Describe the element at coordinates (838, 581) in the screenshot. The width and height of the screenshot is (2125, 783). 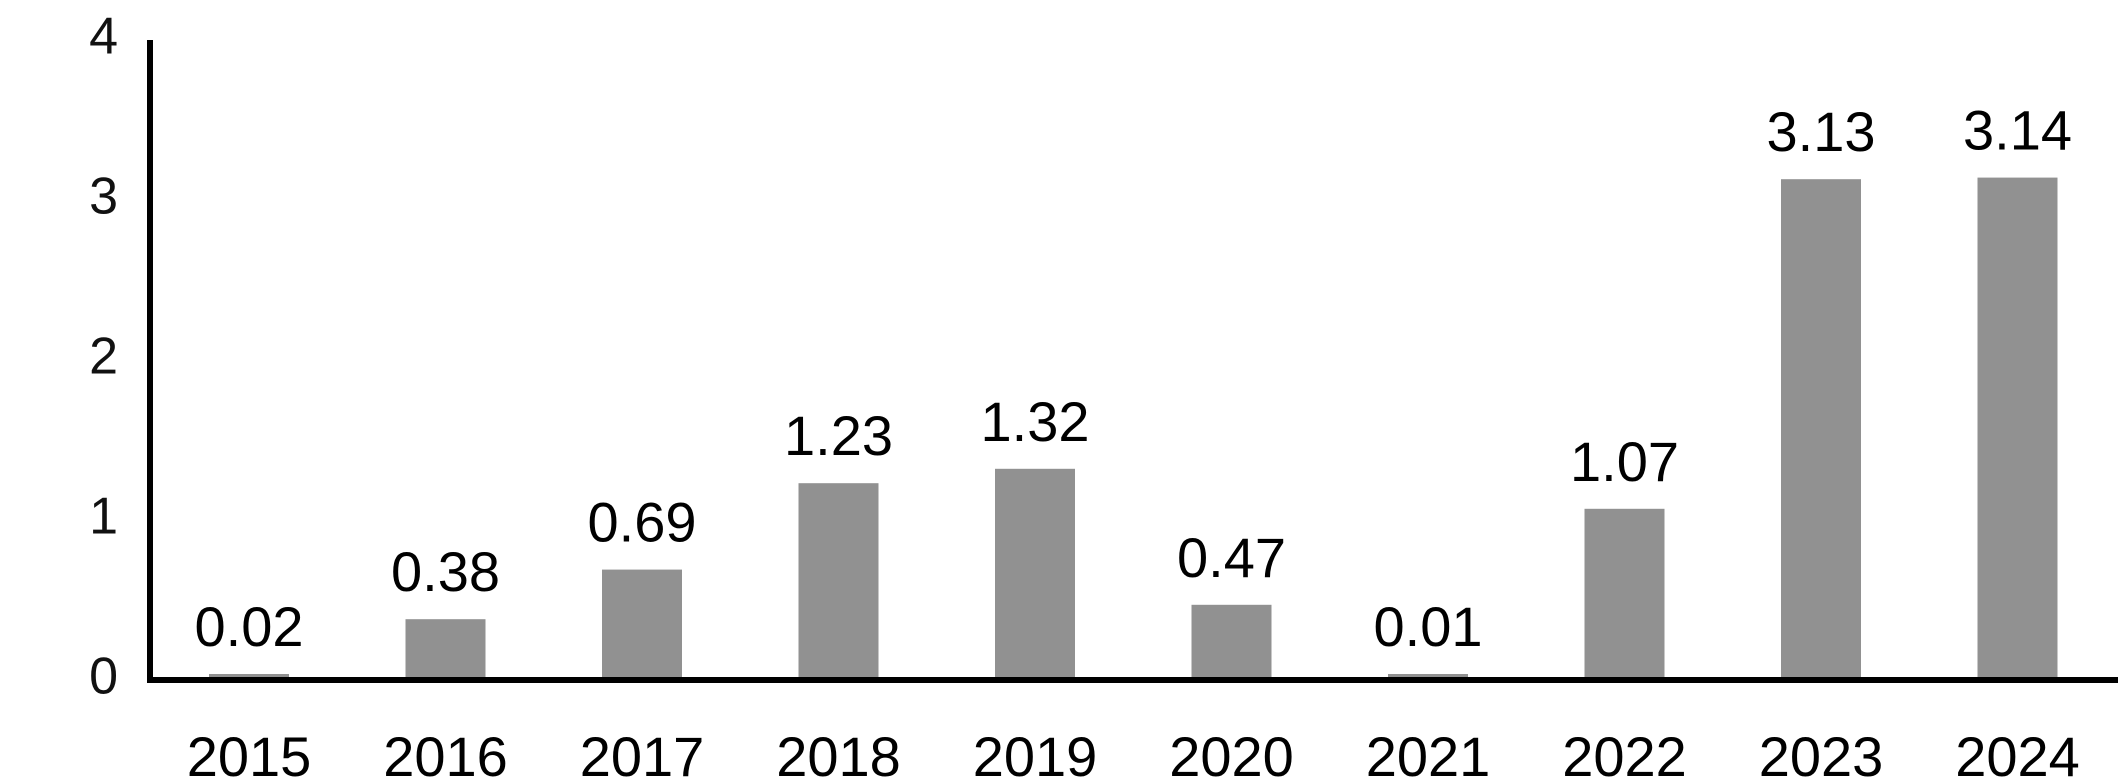
I see `bar-2018` at that location.